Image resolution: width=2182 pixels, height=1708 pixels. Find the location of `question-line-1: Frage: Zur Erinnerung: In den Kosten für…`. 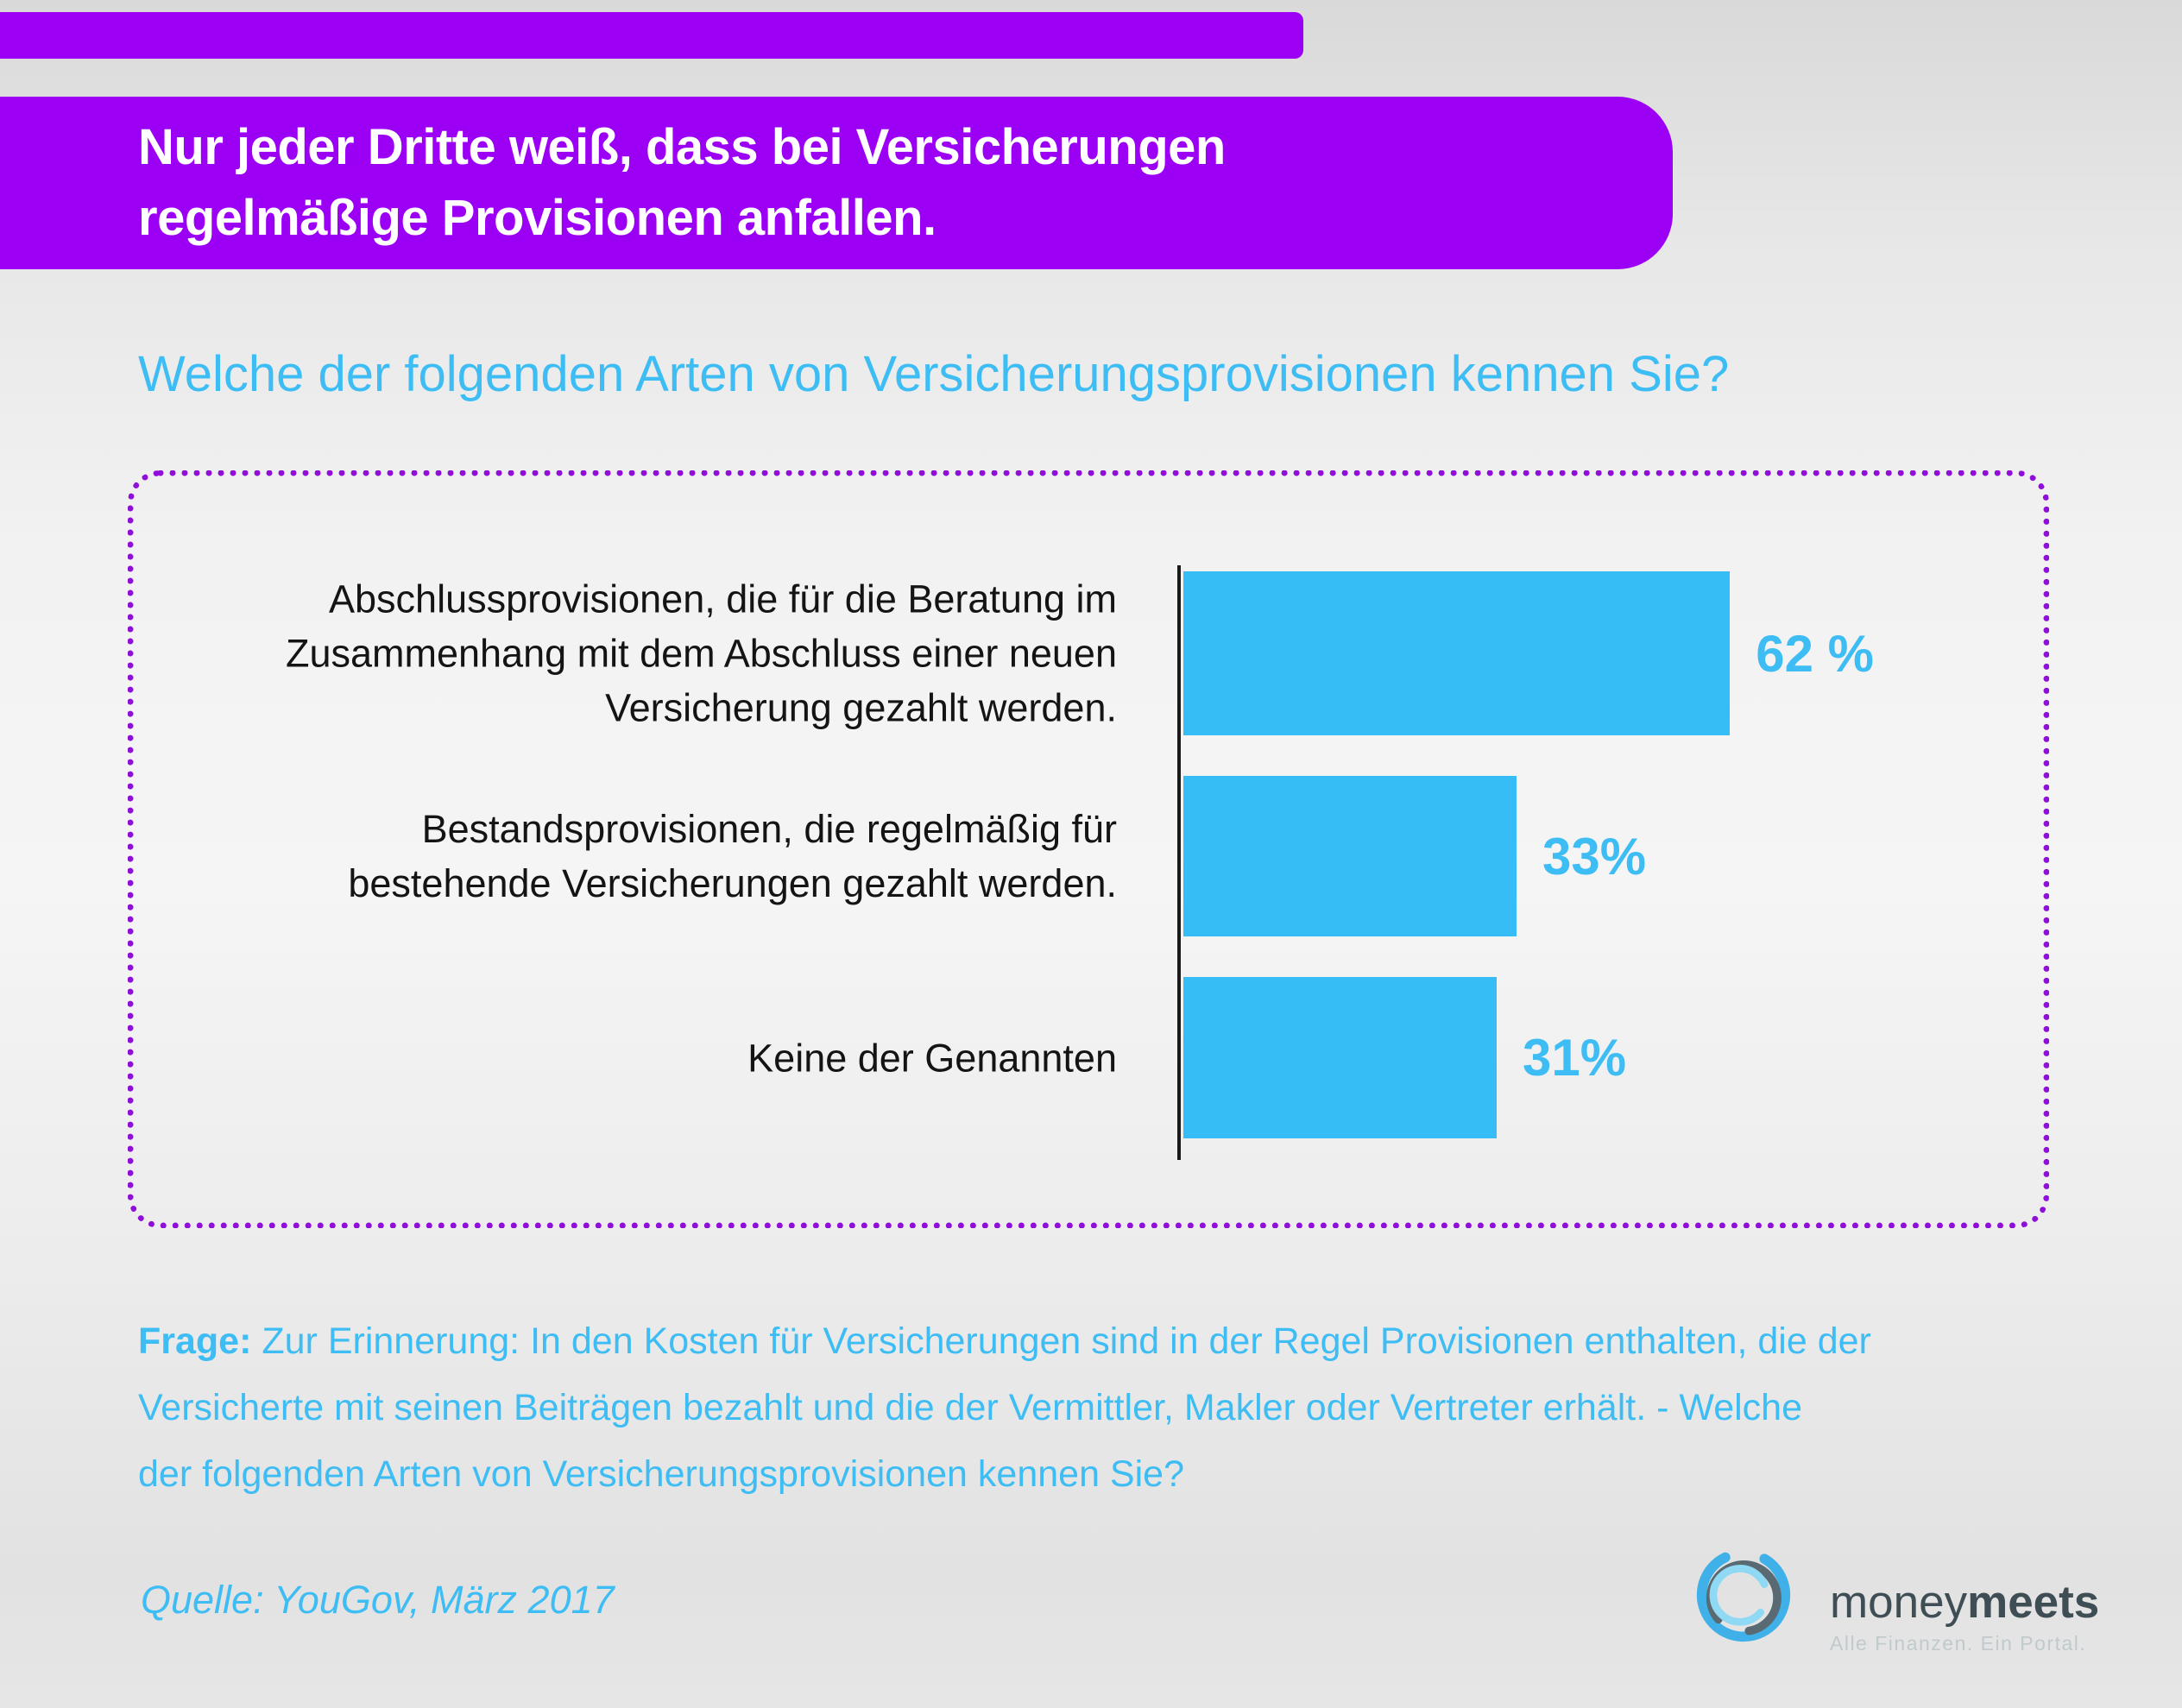

question-line-1: Frage: Zur Erinnerung: In den Kosten für… is located at coordinates (1005, 1341).